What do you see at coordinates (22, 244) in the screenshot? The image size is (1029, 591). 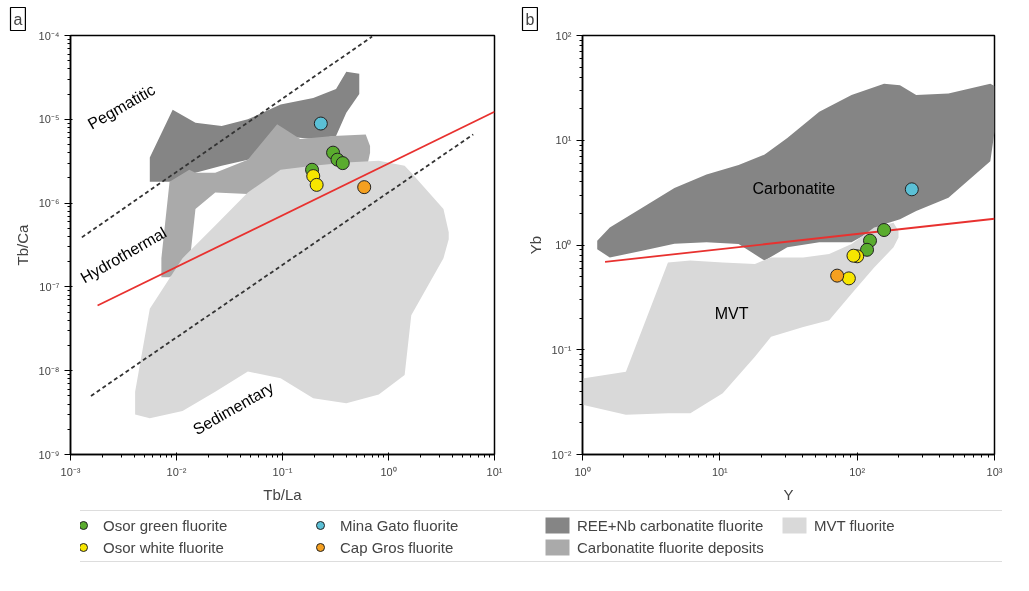 I see `y-axis-title: Tb/Ca` at bounding box center [22, 244].